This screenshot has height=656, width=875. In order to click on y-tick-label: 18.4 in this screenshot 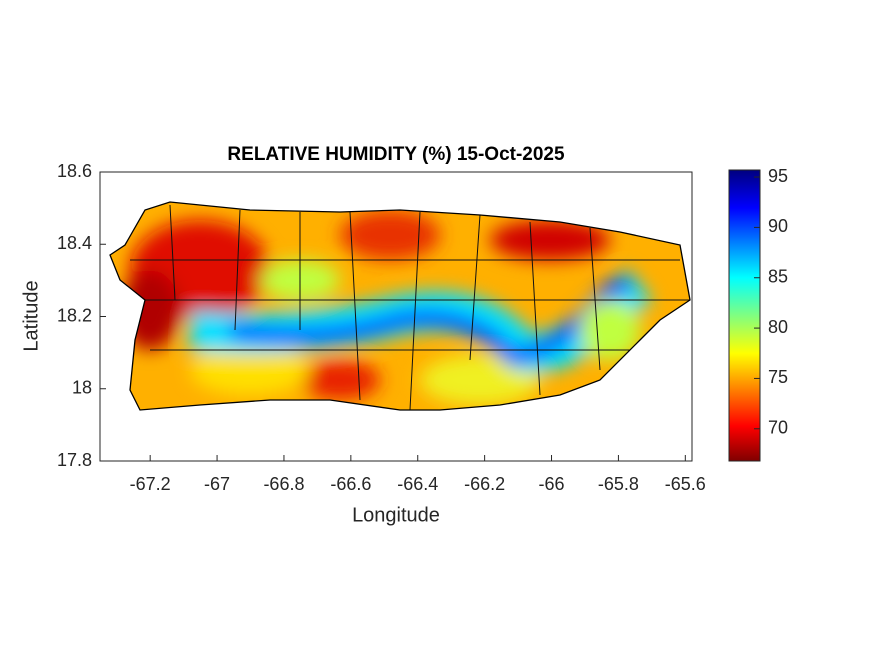, I will do `click(74, 243)`.